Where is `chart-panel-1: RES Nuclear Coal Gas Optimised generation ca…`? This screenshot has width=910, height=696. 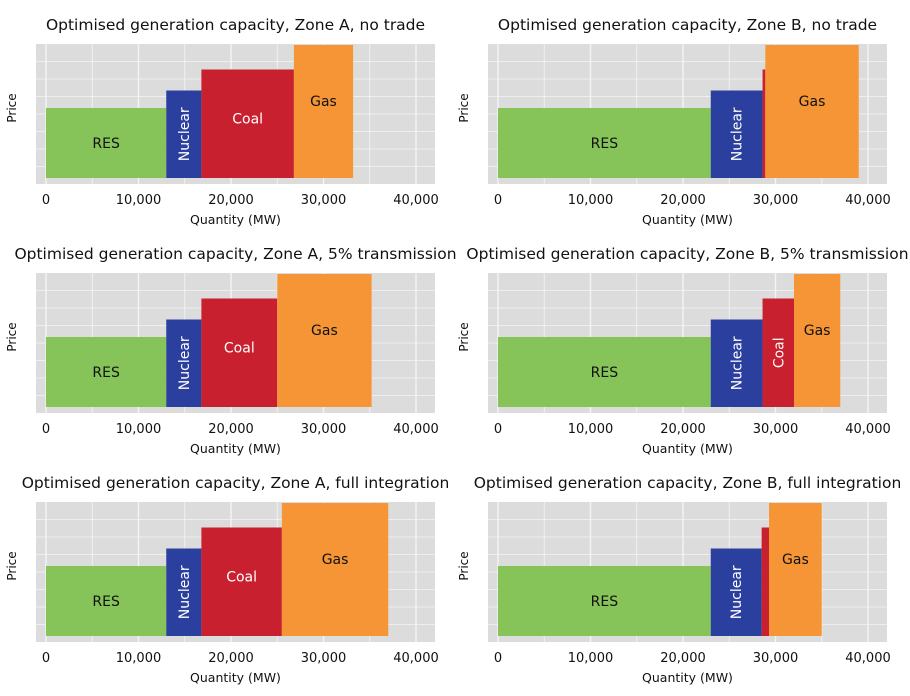
chart-panel-1: RES Nuclear Coal Gas Optimised generation ca… is located at coordinates (222, 121).